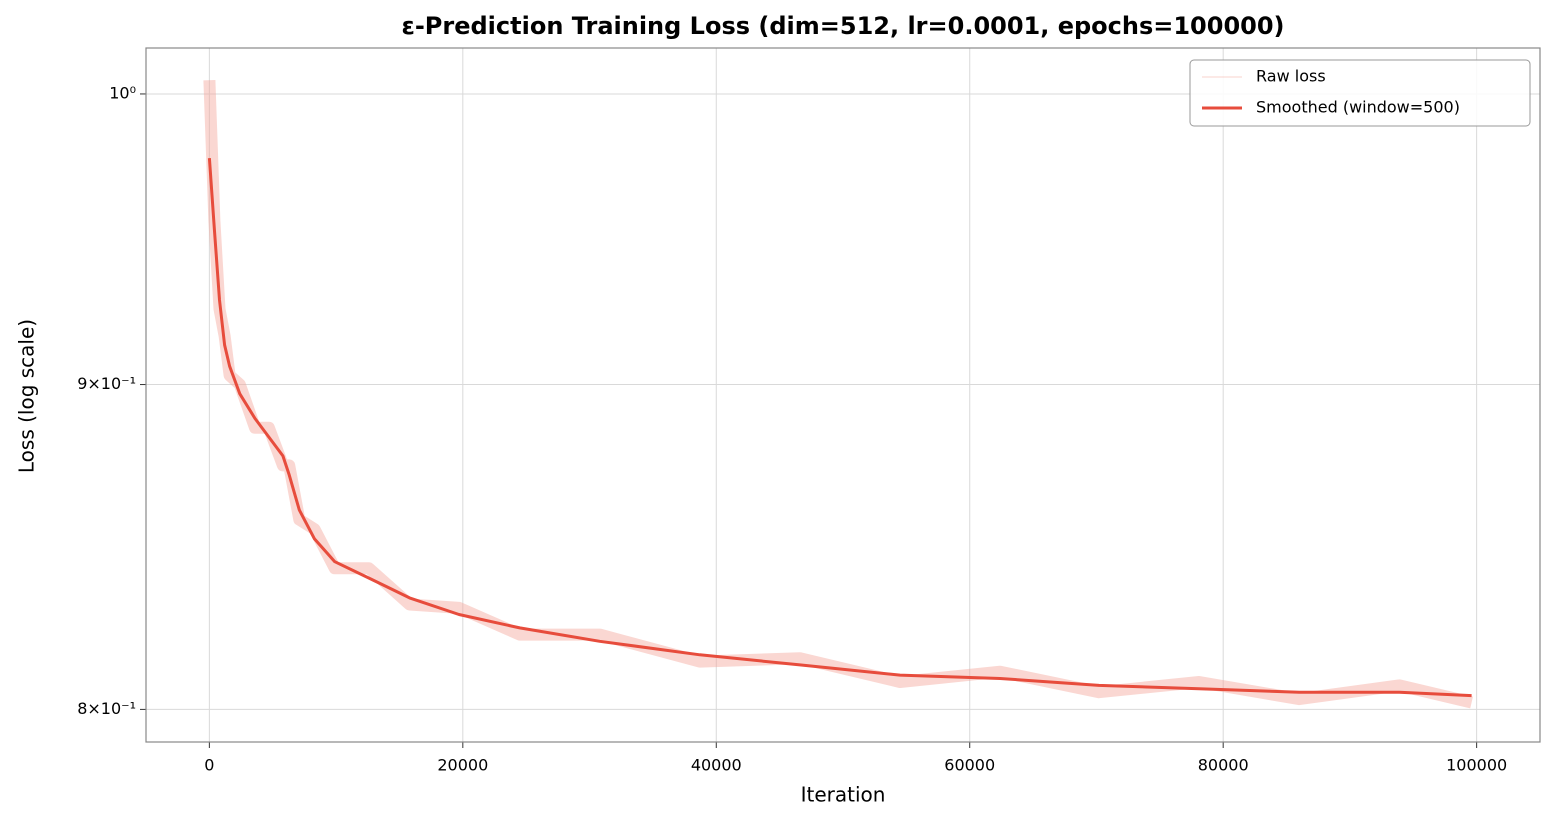 This screenshot has height=824, width=1556. What do you see at coordinates (1476, 765) in the screenshot?
I see `x-tick-label: 100000` at bounding box center [1476, 765].